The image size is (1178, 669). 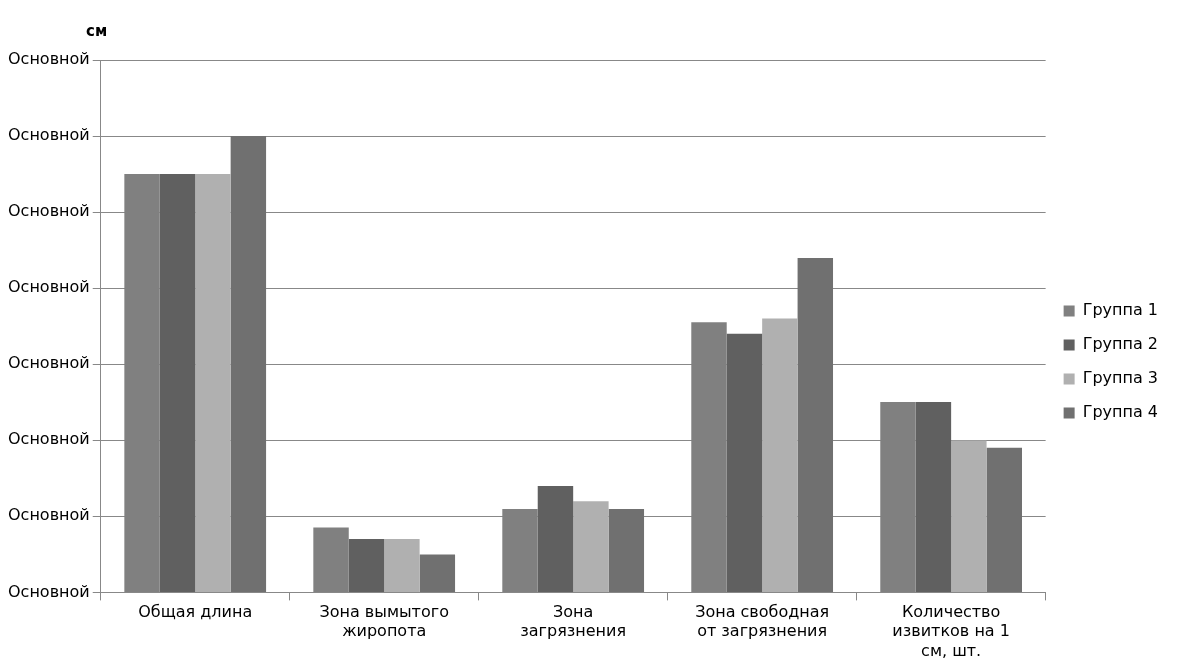 I want to click on x-tick-label: Общая длина, so click(x=195, y=612).